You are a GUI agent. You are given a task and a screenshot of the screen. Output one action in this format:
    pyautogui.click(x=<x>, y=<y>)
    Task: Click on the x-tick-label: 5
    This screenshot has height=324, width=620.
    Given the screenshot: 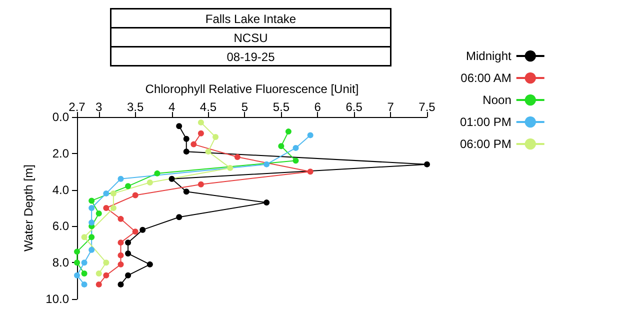 What is the action you would take?
    pyautogui.click(x=244, y=107)
    